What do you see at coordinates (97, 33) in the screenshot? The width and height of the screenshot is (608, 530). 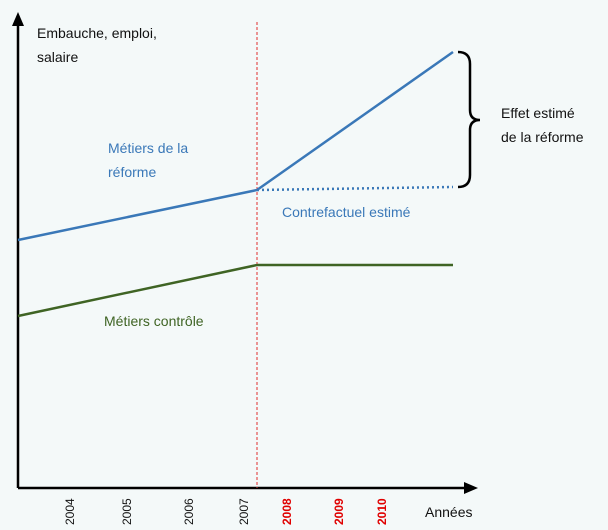 I see `y-axis-label: Embauche, emploi,` at bounding box center [97, 33].